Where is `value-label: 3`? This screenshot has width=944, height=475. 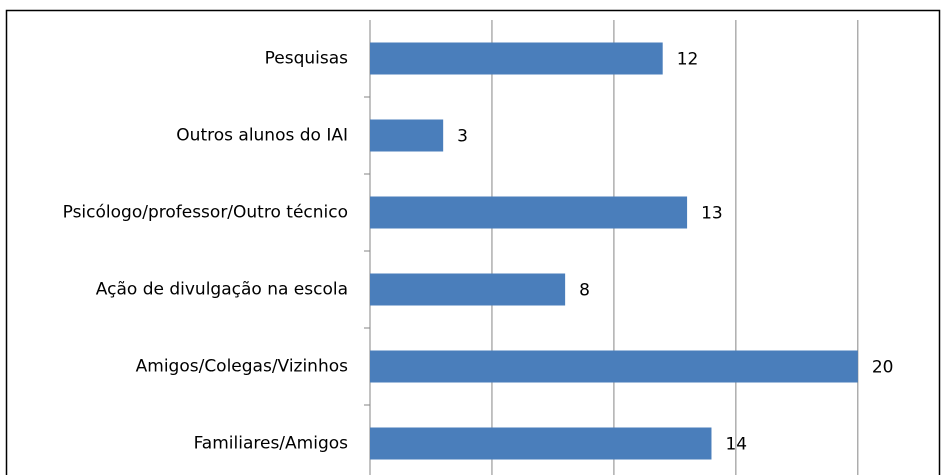
value-label: 3 is located at coordinates (462, 137).